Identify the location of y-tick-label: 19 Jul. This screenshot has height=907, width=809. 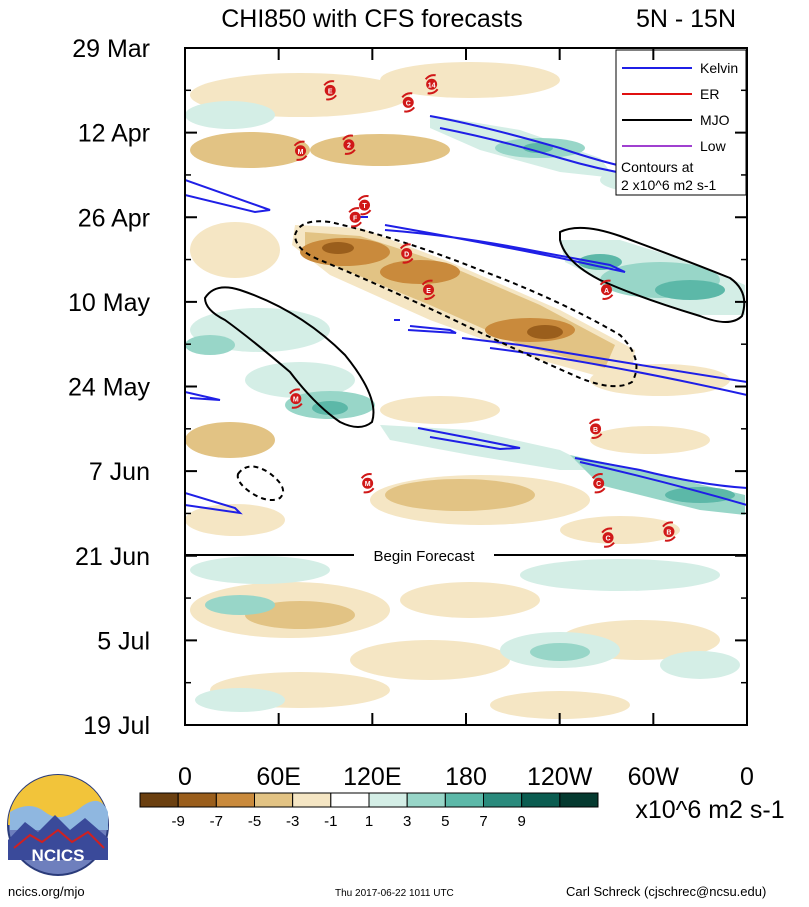
(116, 726).